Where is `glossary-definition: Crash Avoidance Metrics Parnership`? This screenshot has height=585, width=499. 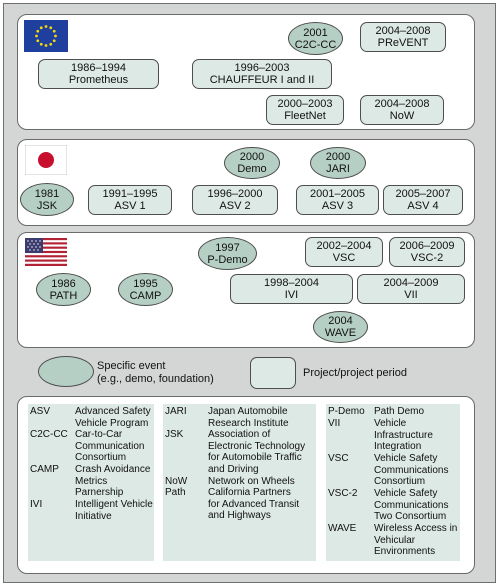 glossary-definition: Crash Avoidance Metrics Parnership is located at coordinates (113, 481).